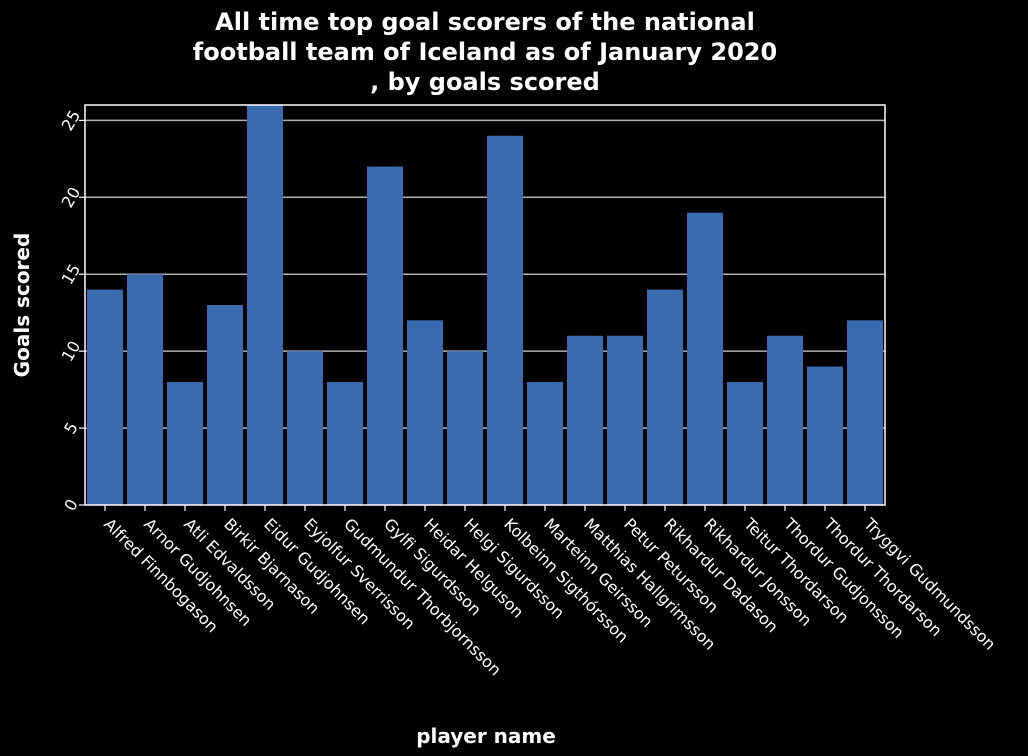  Describe the element at coordinates (71, 351) in the screenshot. I see `y-tick-label: 10` at that location.